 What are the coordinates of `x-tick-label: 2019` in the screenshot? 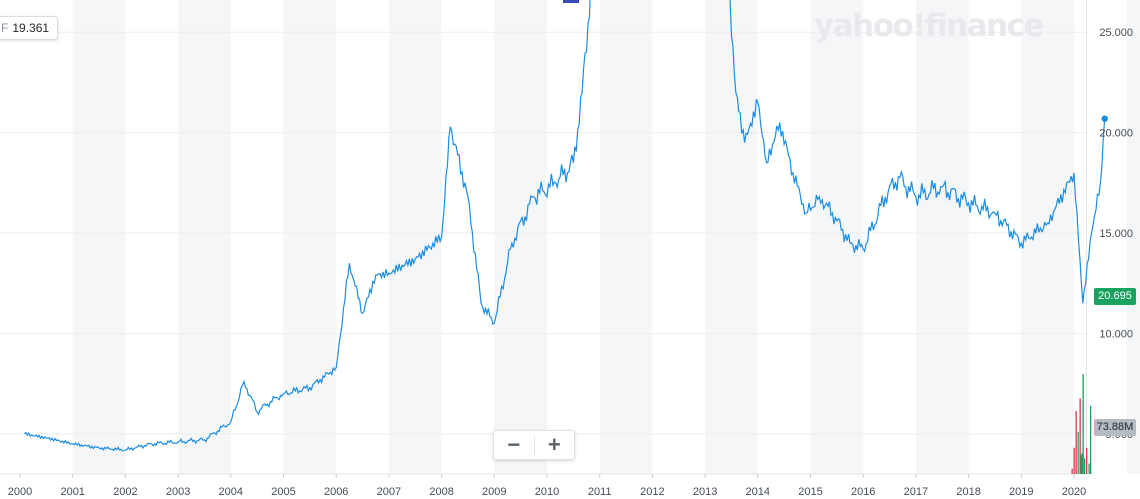 It's located at (1021, 492).